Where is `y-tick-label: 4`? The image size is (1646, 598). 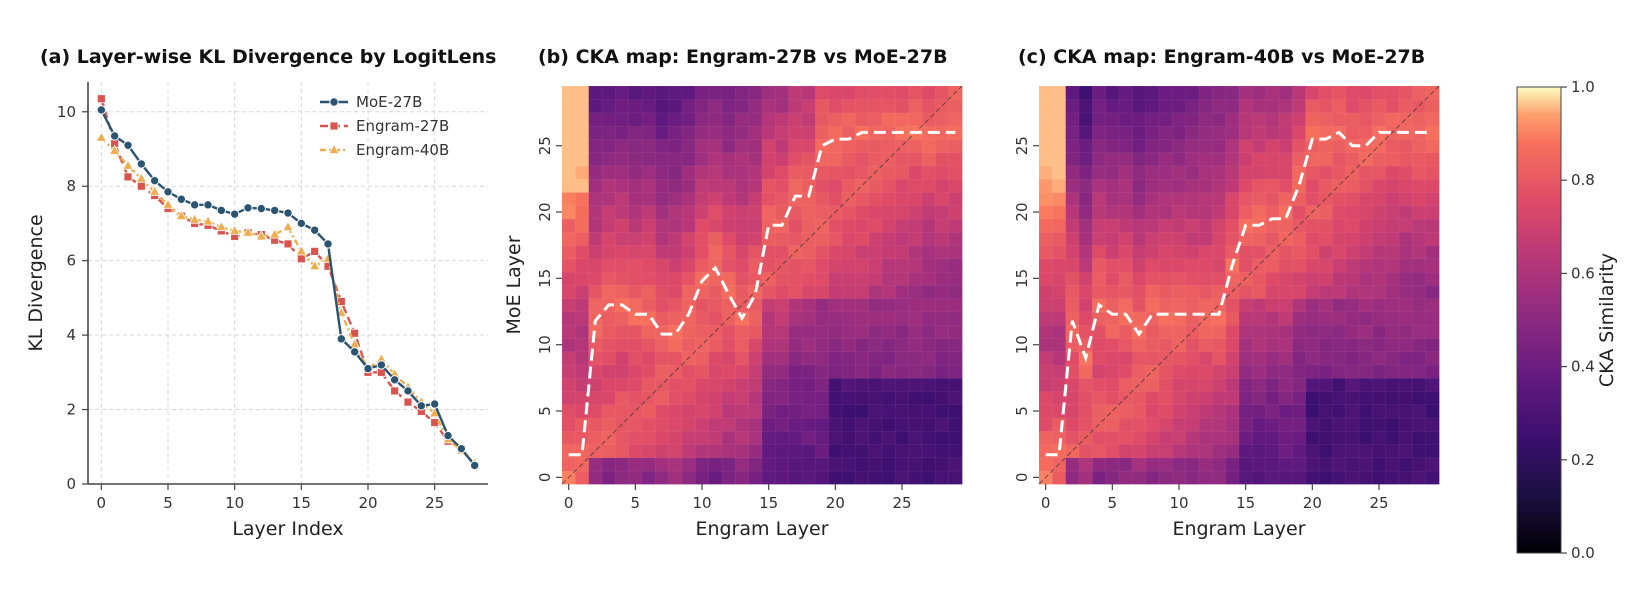
y-tick-label: 4 is located at coordinates (71, 335).